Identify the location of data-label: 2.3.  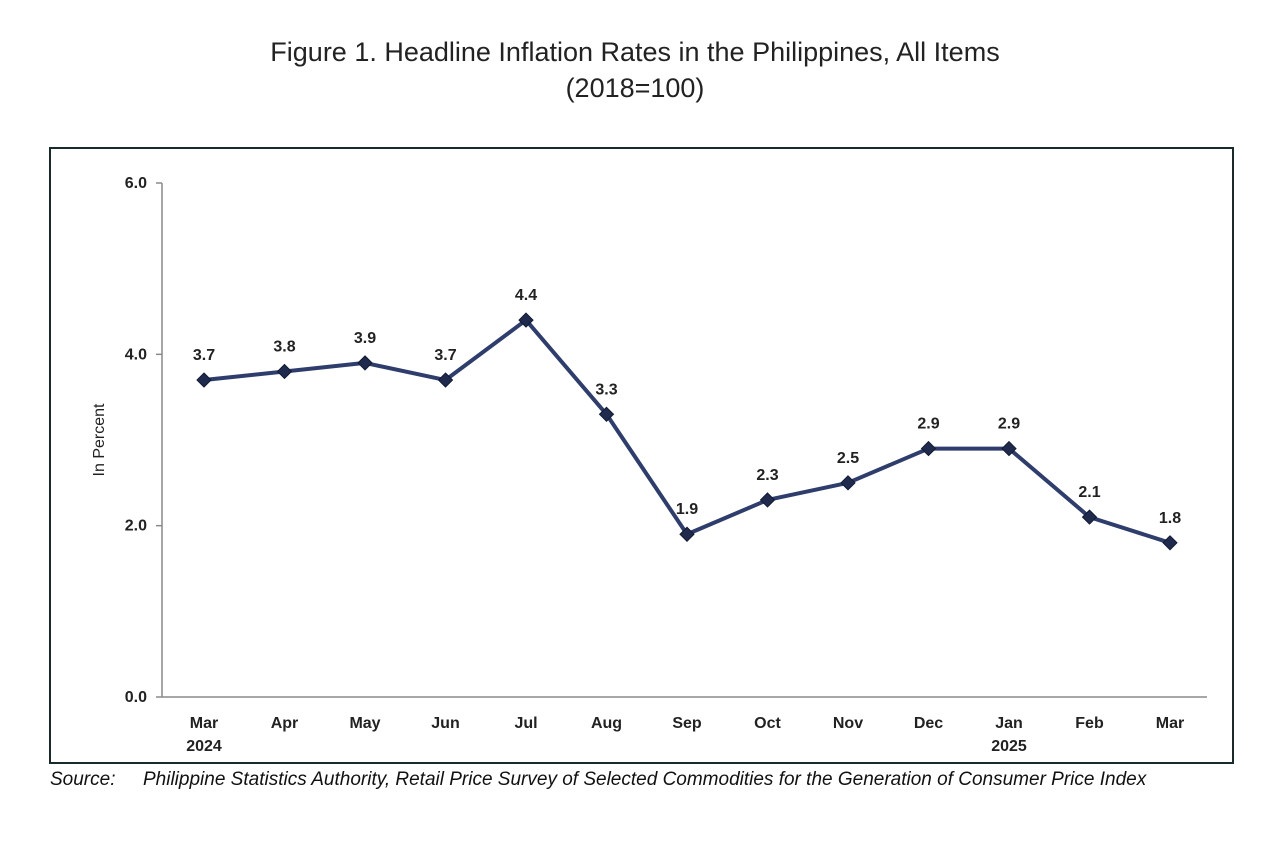
(767, 475).